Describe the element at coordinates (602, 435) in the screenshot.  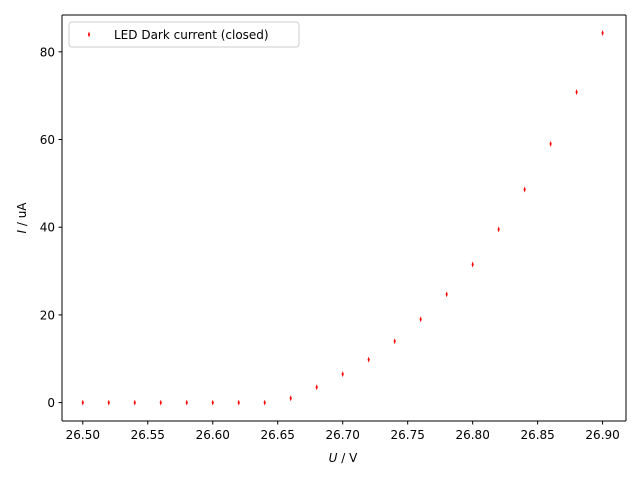
I see `x-tick-label: 26.90` at that location.